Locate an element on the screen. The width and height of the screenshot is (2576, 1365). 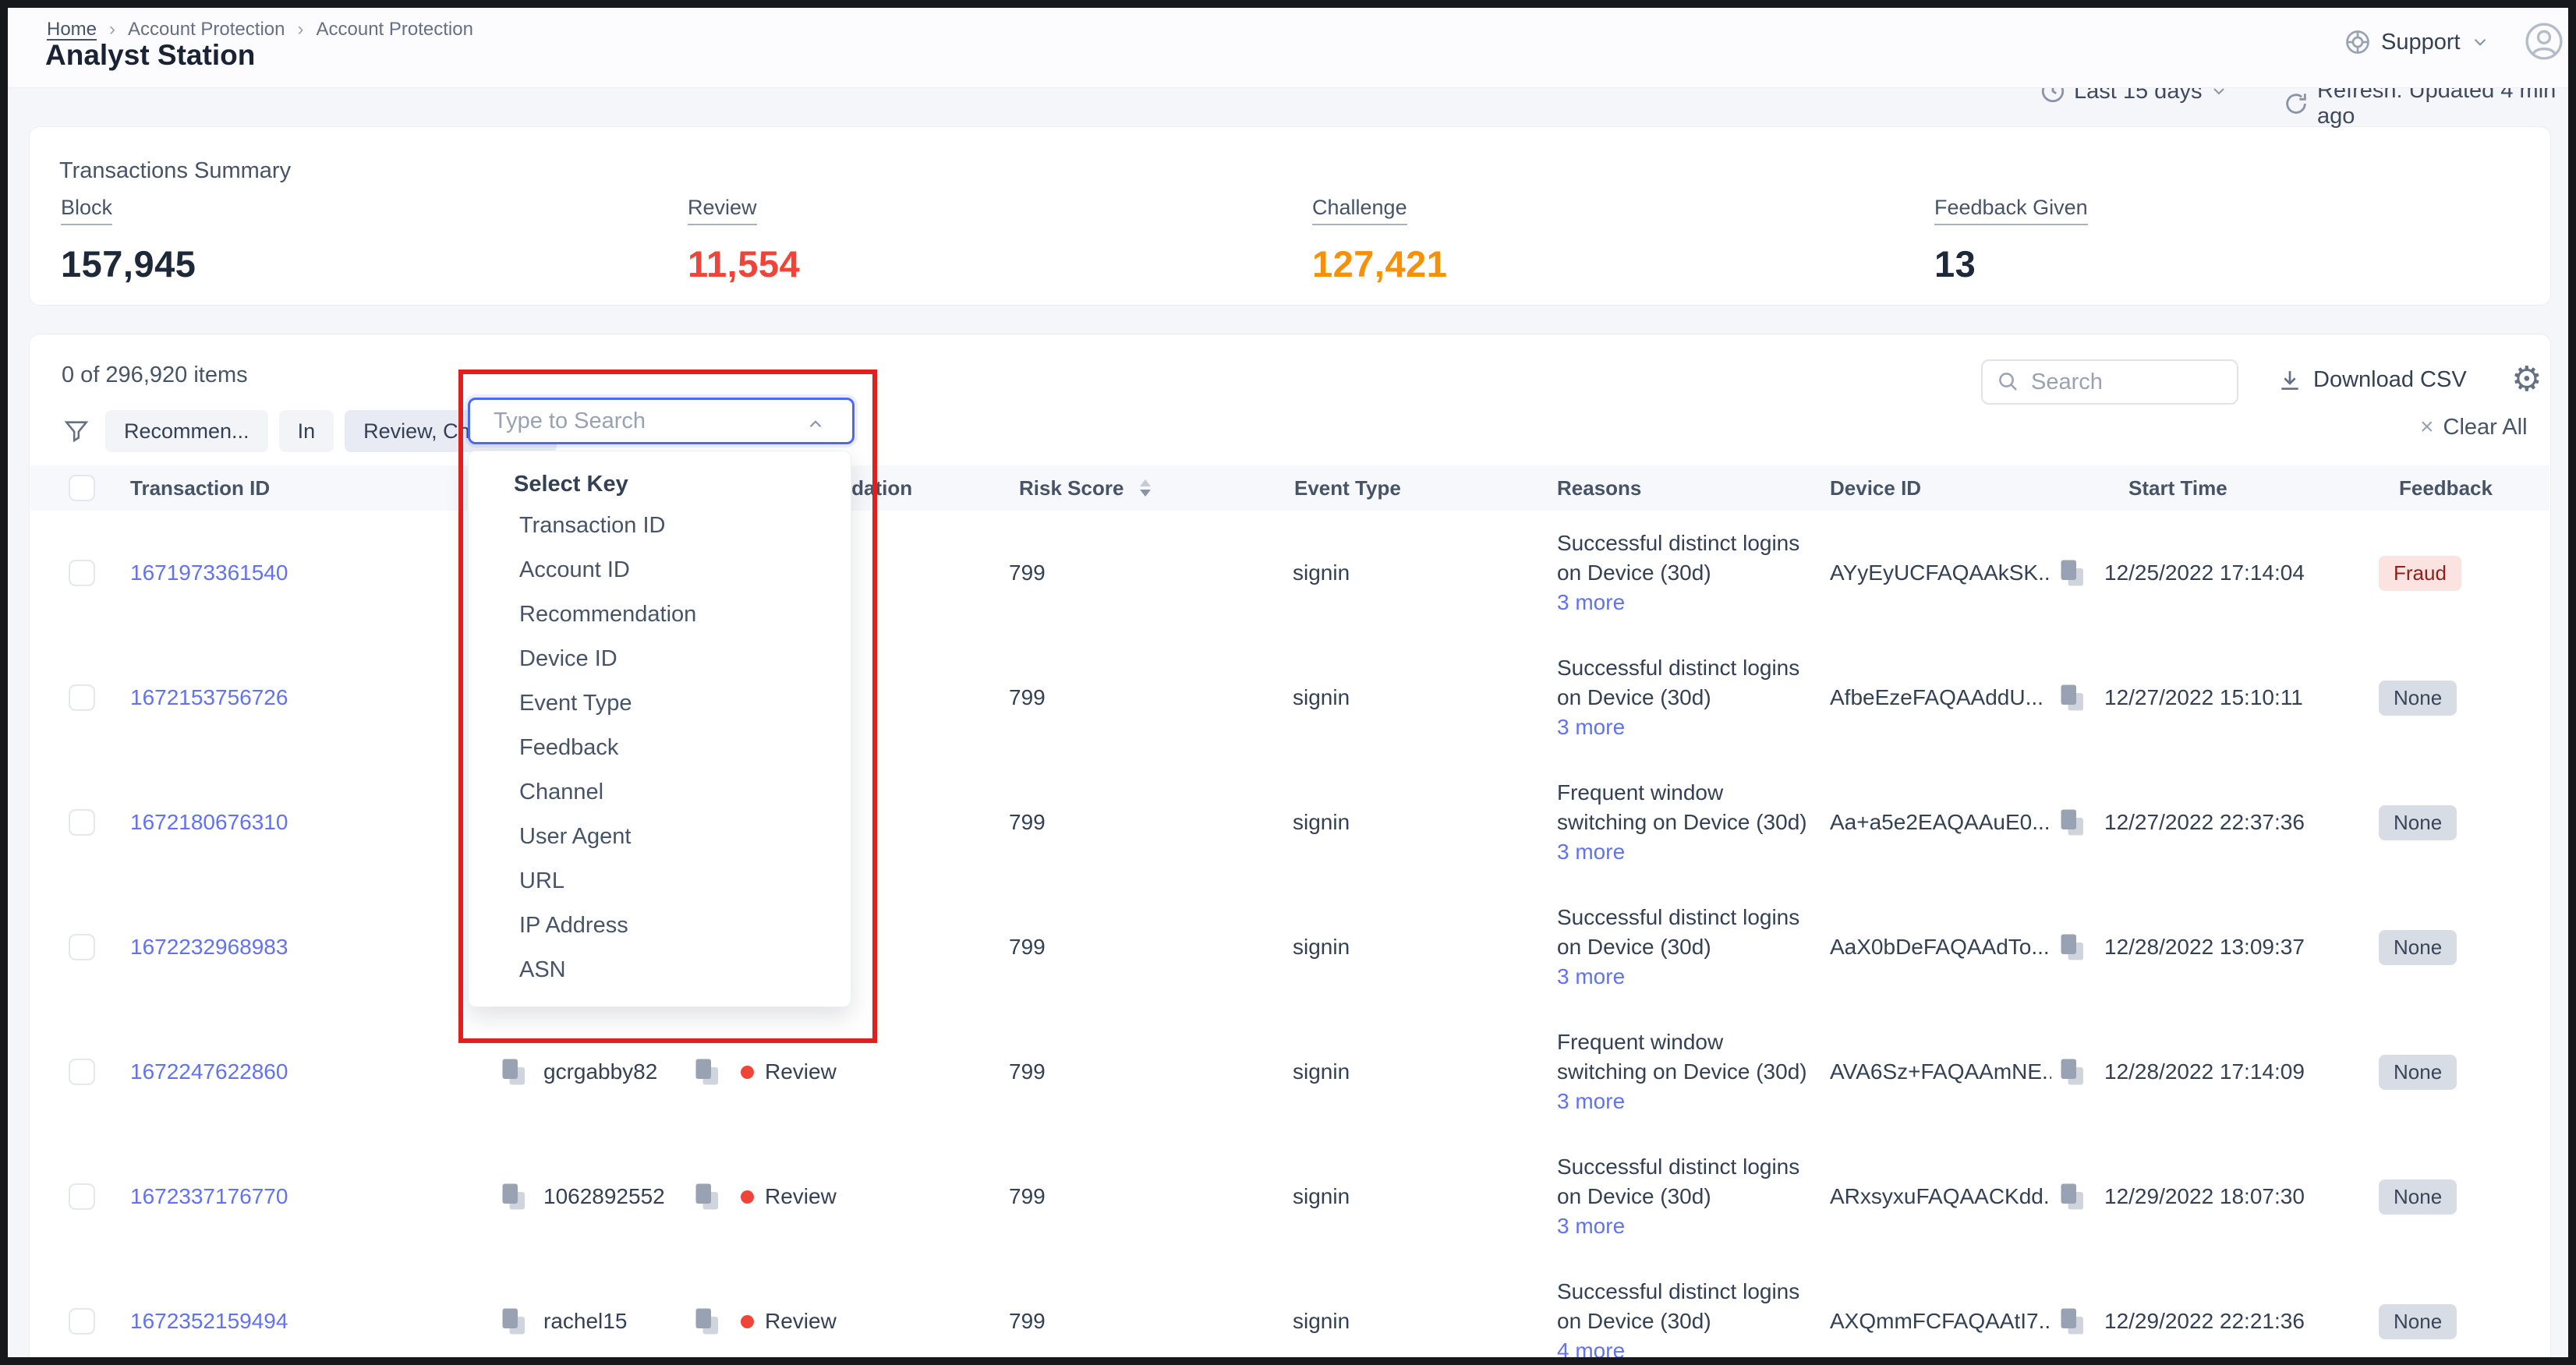
user-avatar-icon is located at coordinates (2544, 41).